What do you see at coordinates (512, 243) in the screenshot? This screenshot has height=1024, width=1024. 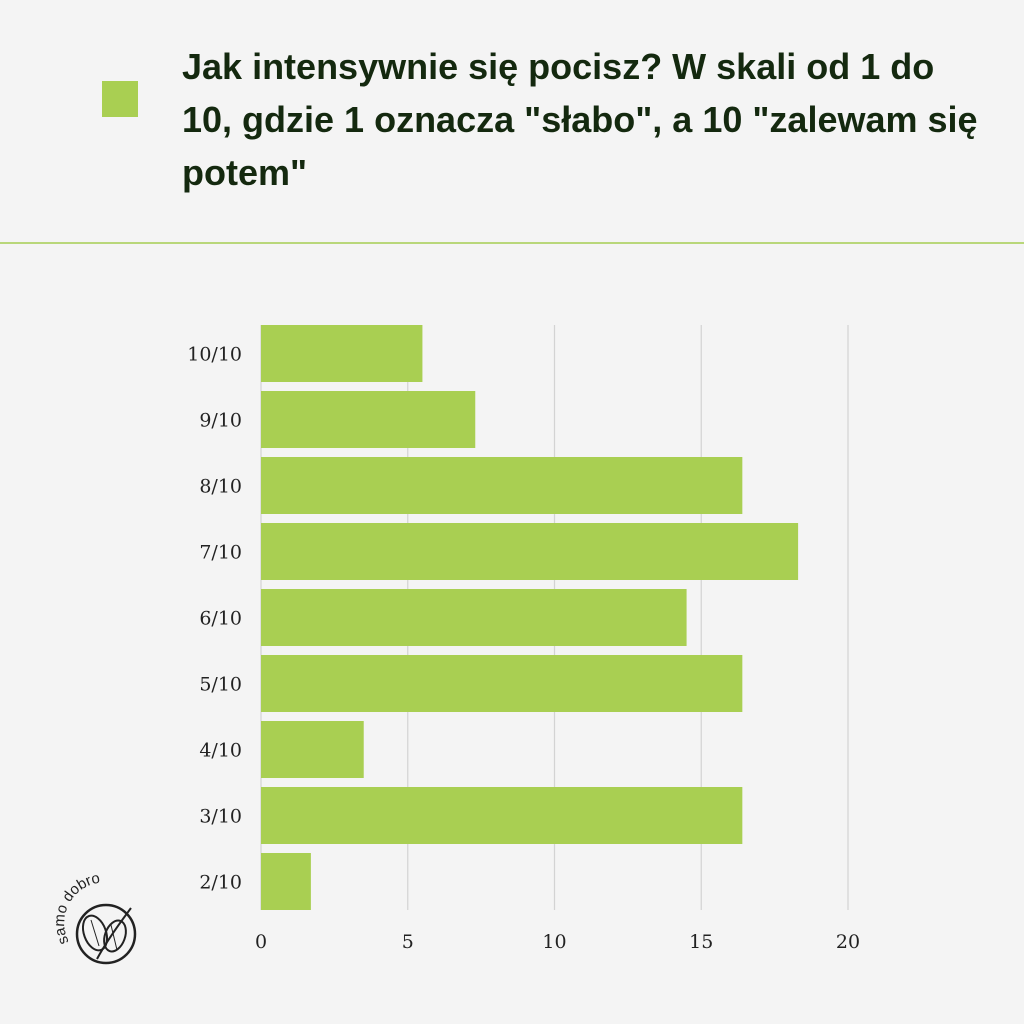 I see `header-divider` at bounding box center [512, 243].